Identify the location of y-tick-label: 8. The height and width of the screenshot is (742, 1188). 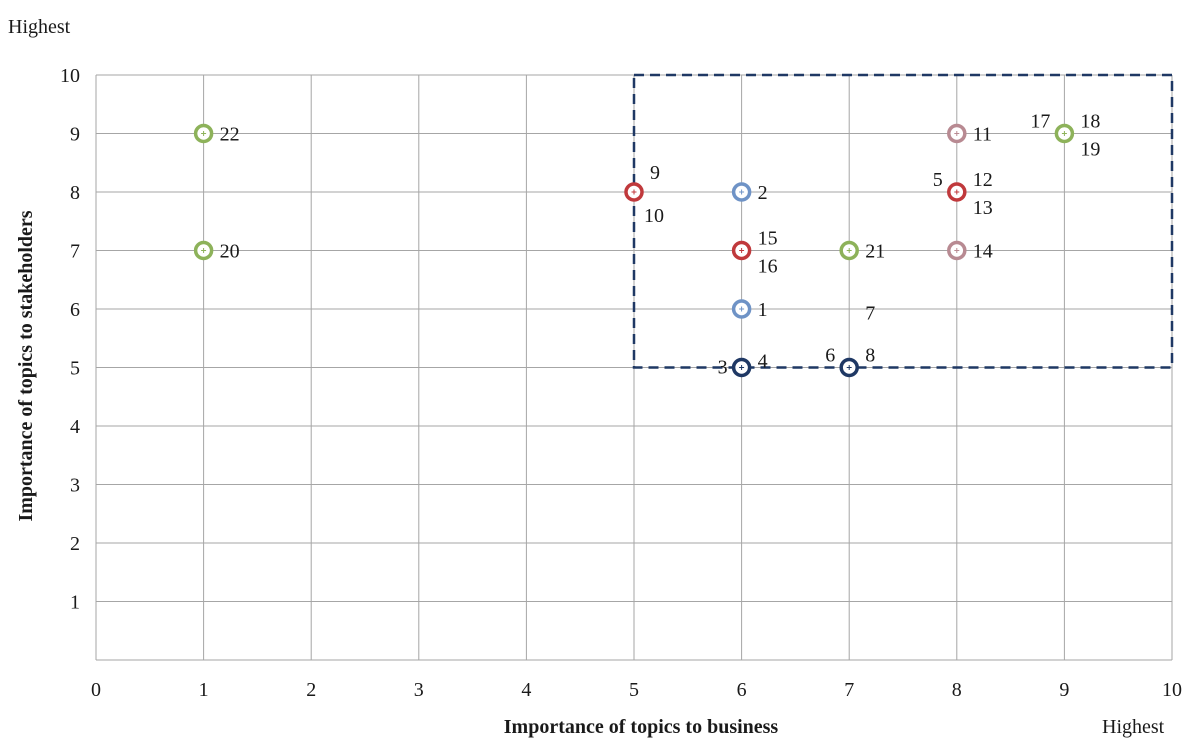
(75, 193).